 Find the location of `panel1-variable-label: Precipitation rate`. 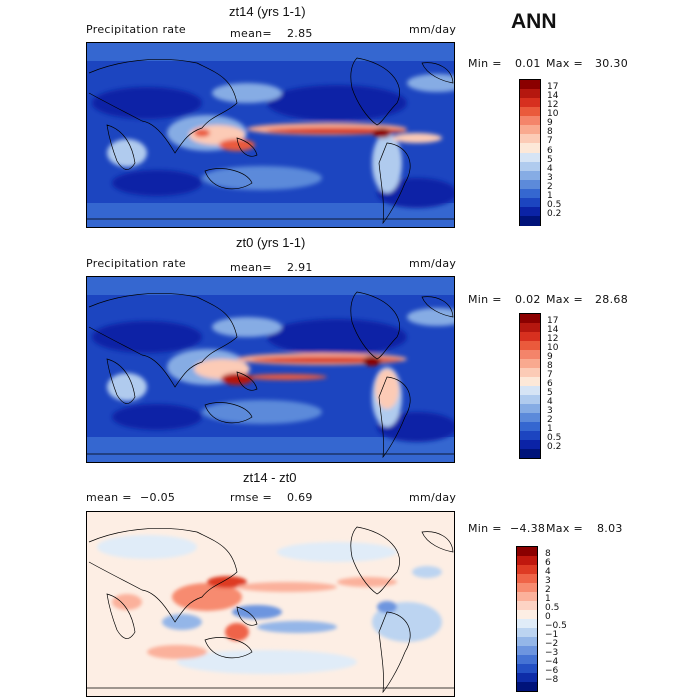

panel1-variable-label: Precipitation rate is located at coordinates (136, 29).